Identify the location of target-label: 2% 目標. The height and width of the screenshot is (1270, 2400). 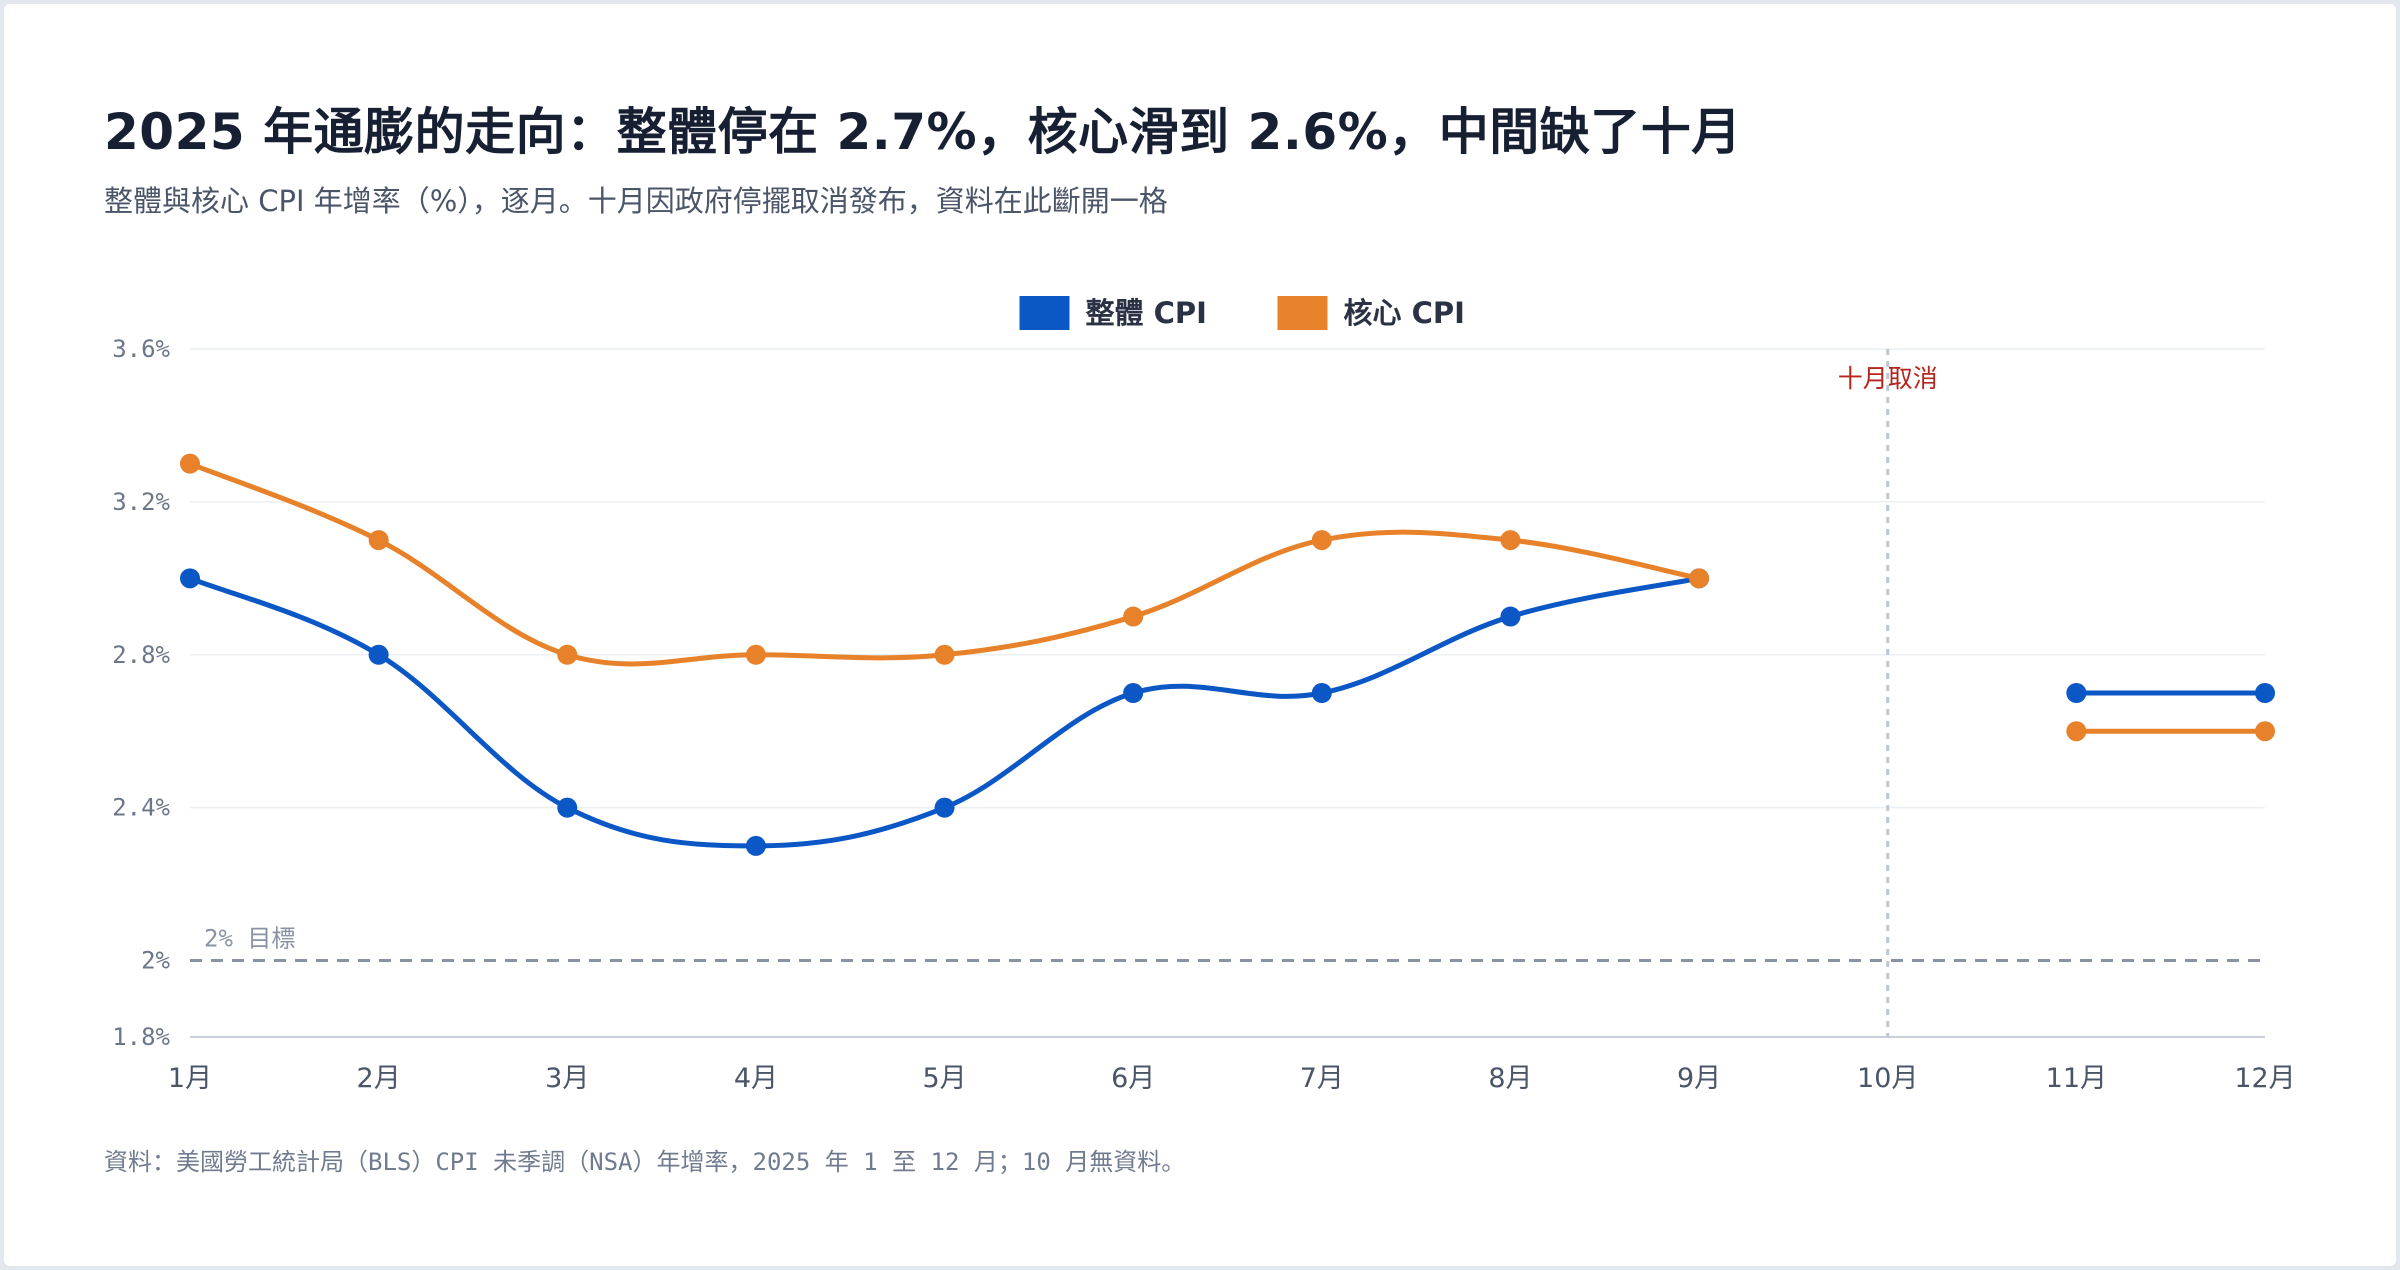
(249, 939).